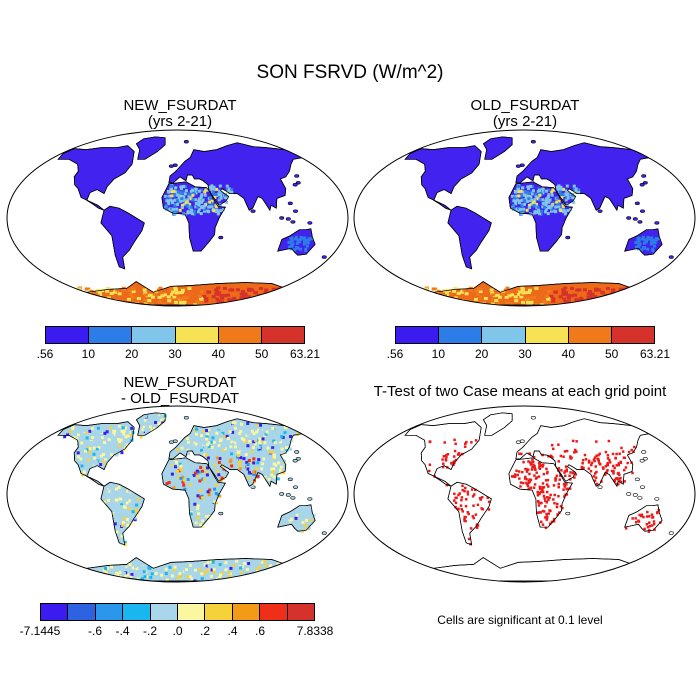  I want to click on coastline-eurasia, so click(583, 453).